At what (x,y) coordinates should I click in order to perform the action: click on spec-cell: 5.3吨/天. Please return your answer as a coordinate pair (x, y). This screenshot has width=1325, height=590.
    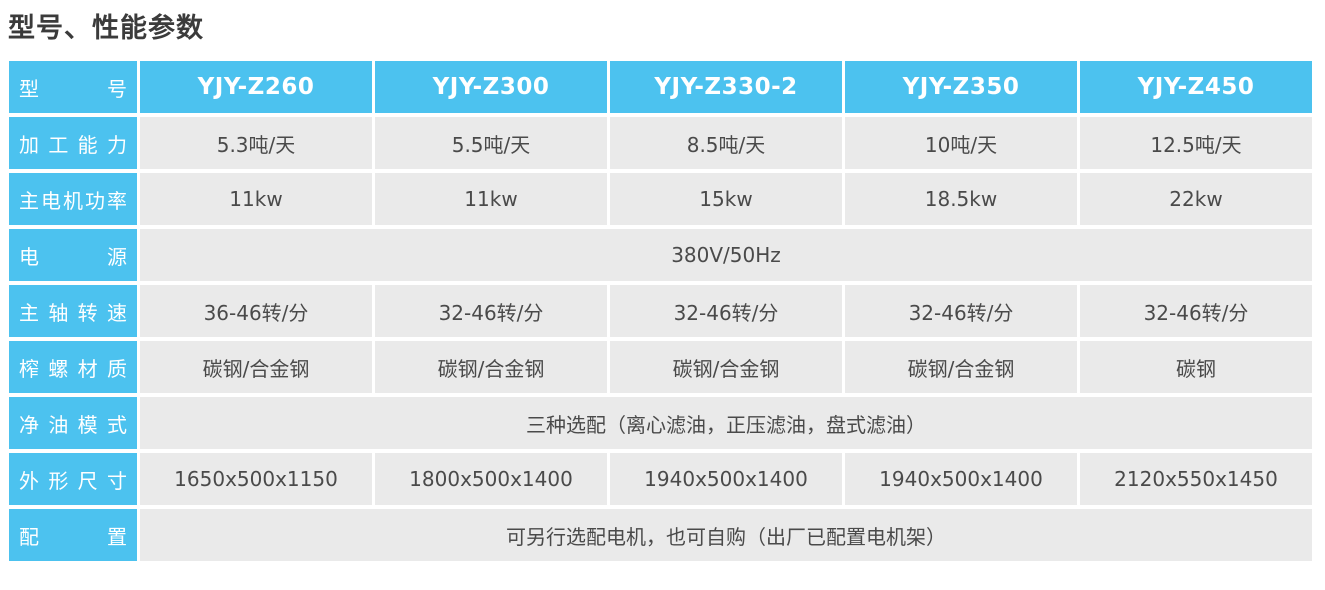
    Looking at the image, I should click on (256, 143).